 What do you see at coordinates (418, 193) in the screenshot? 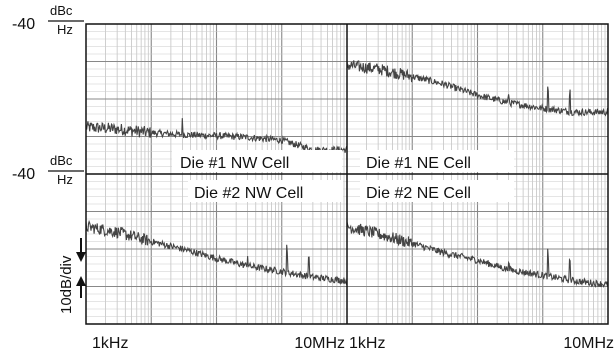
I see `panel-title: Die #2 NE Cell` at bounding box center [418, 193].